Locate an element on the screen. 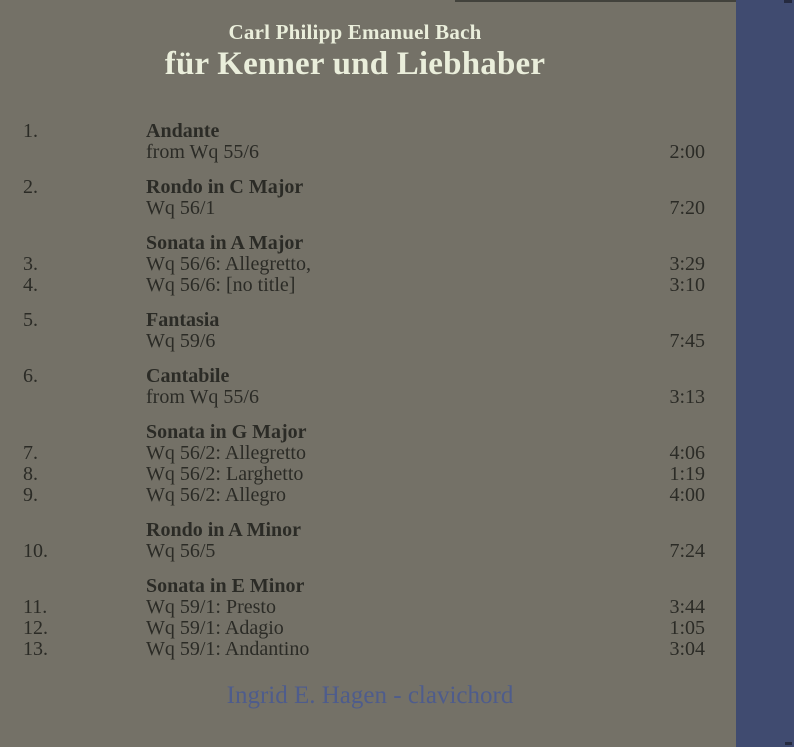 This screenshot has width=794, height=747. track-number: 13. is located at coordinates (35, 649).